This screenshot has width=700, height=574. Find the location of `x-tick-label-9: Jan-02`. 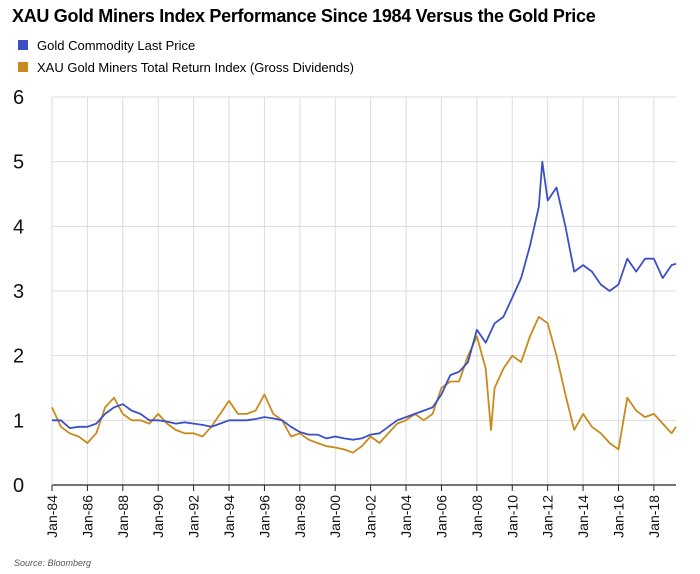

x-tick-label-9: Jan-02 is located at coordinates (371, 516).